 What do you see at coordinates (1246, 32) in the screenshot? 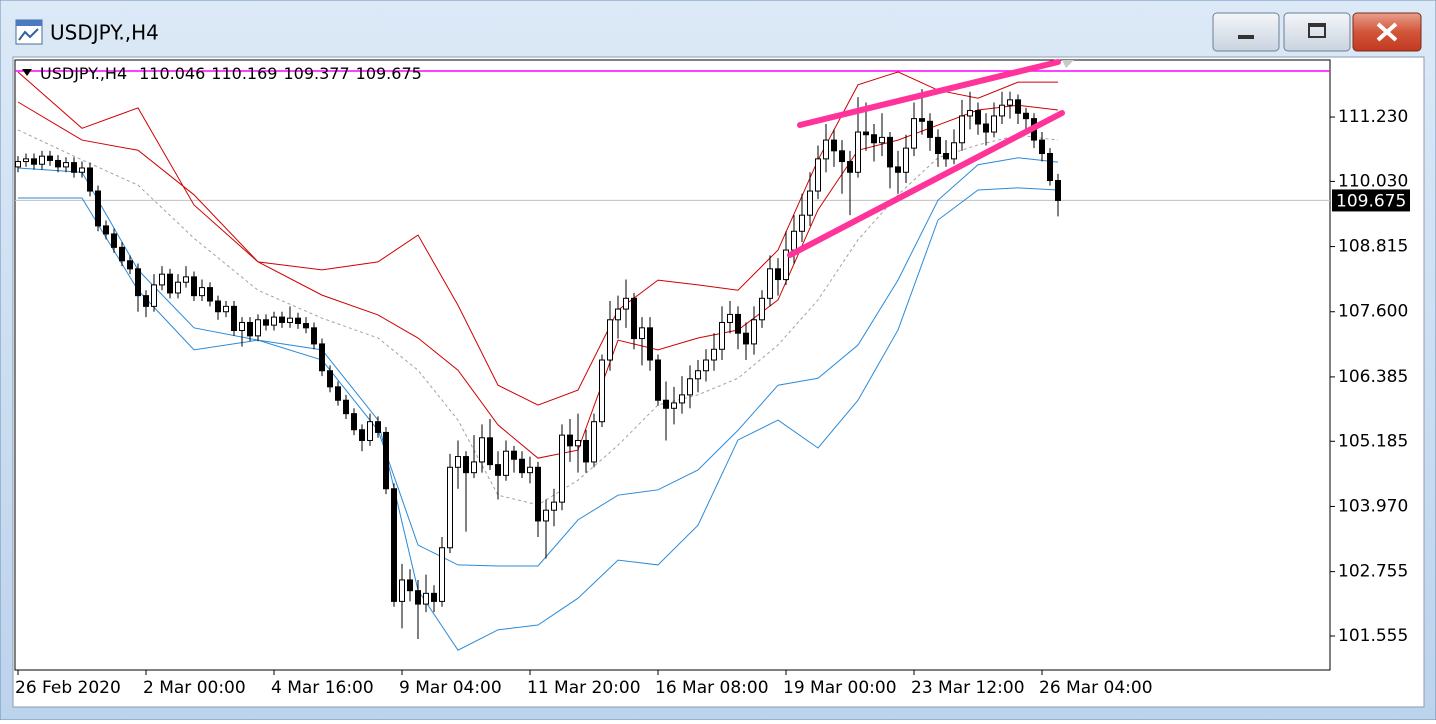
I see `minimize-button` at bounding box center [1246, 32].